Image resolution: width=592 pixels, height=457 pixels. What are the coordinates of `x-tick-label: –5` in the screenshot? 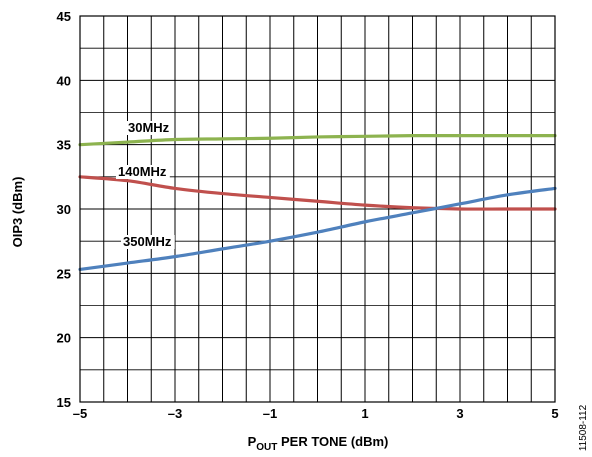 It's located at (80, 413).